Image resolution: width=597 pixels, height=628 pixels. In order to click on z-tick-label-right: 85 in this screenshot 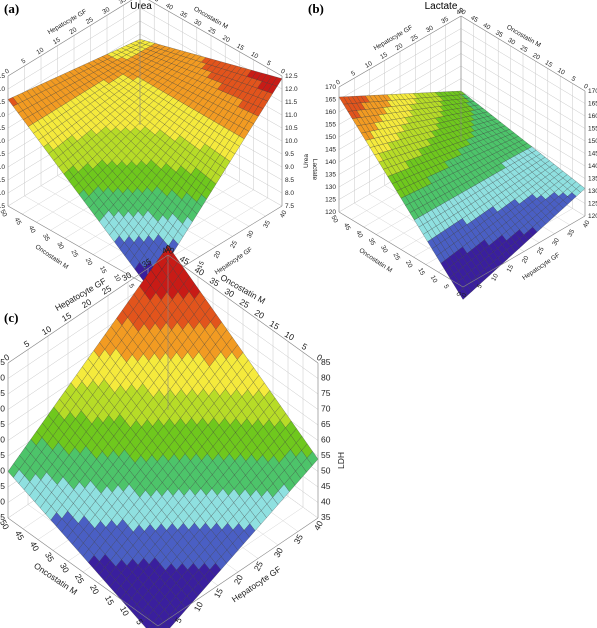, I will do `click(326, 362)`.